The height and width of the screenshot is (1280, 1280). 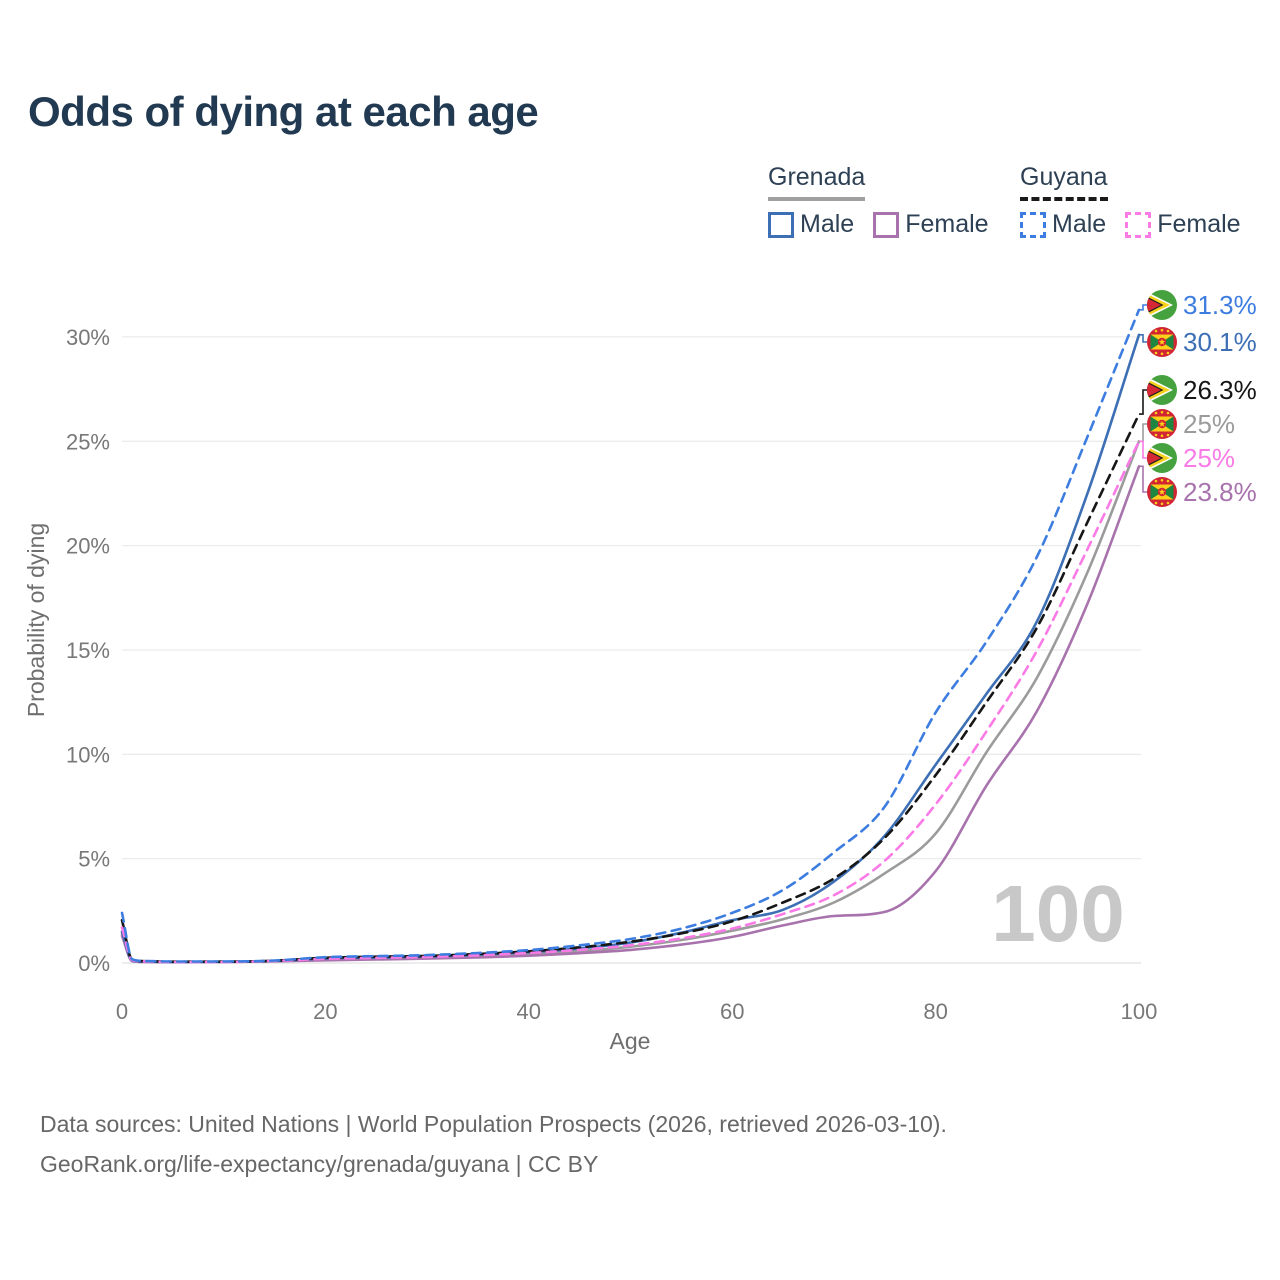 What do you see at coordinates (1220, 342) in the screenshot?
I see `end-label-value: 30.1%` at bounding box center [1220, 342].